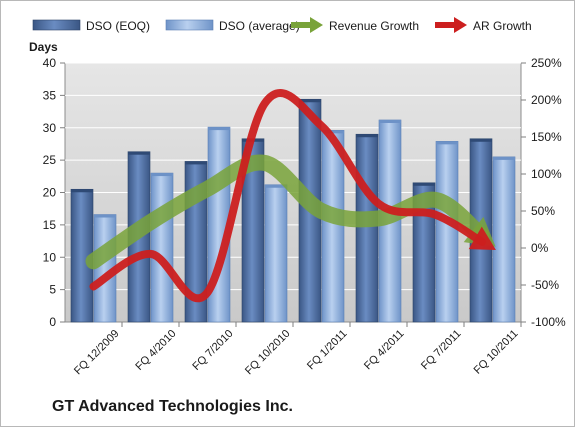 The height and width of the screenshot is (427, 575). Describe the element at coordinates (189, 25) in the screenshot. I see `legend-swatch-dso-average-` at that location.